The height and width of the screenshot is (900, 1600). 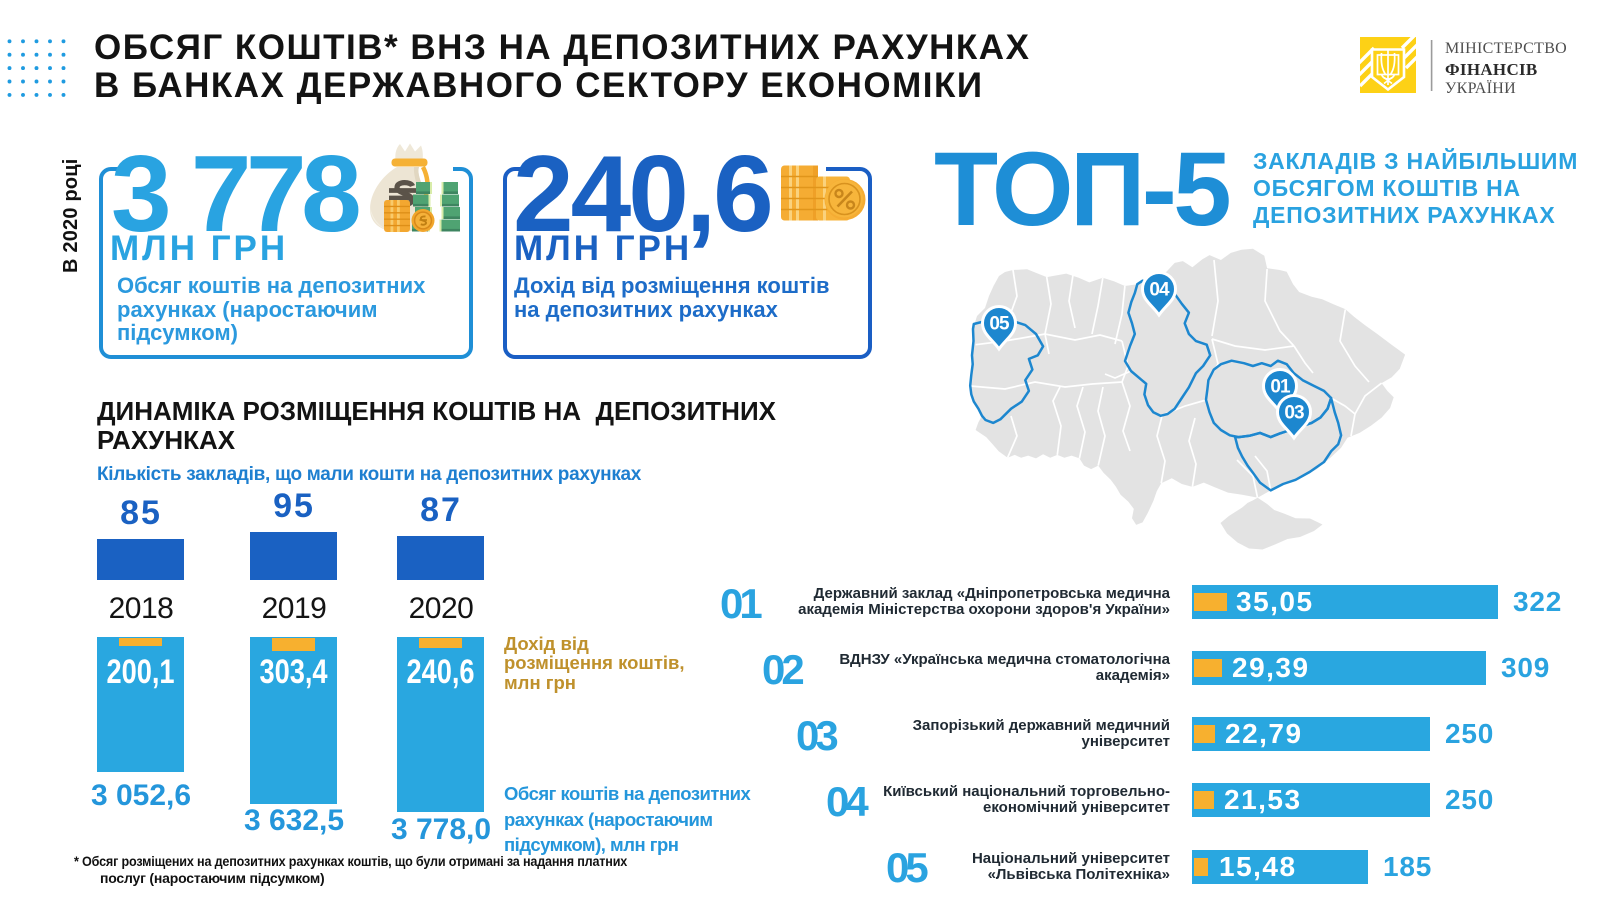 I want to click on svg-text: 03, so click(x=1294, y=413).